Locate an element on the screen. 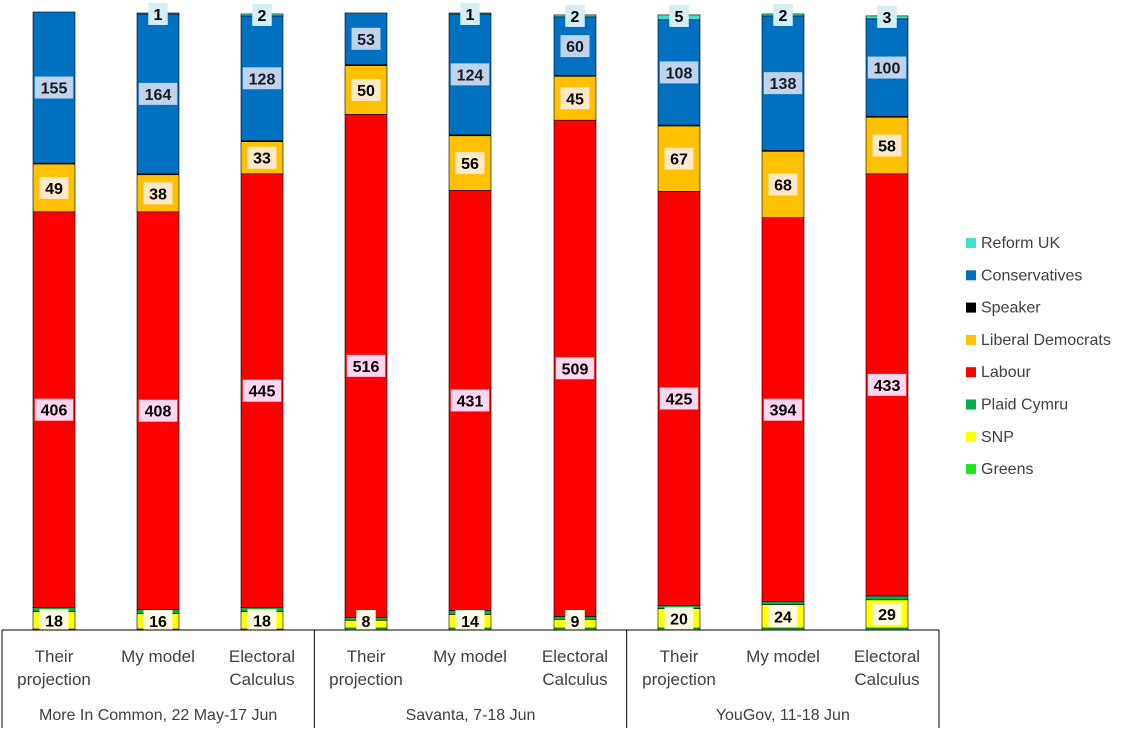  category-label-7-line-1: Their is located at coordinates (679, 656).